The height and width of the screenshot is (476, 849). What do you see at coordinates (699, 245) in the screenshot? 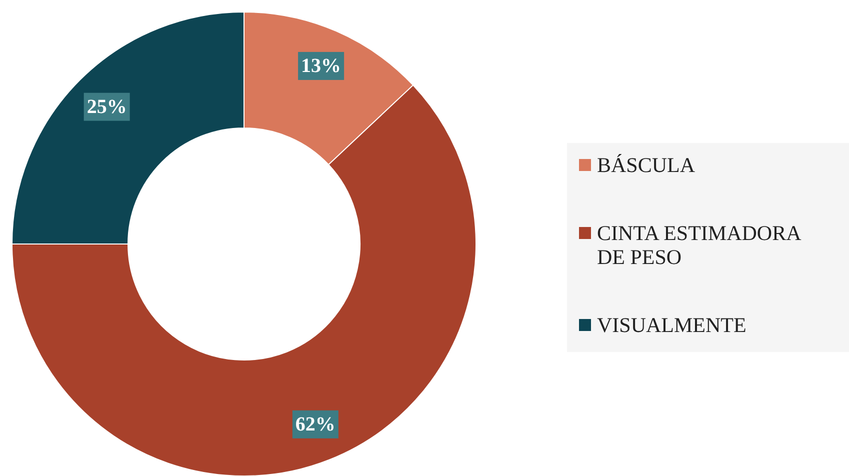
I see `legend-label: CINTA ESTIMADORA DE PESO` at bounding box center [699, 245].